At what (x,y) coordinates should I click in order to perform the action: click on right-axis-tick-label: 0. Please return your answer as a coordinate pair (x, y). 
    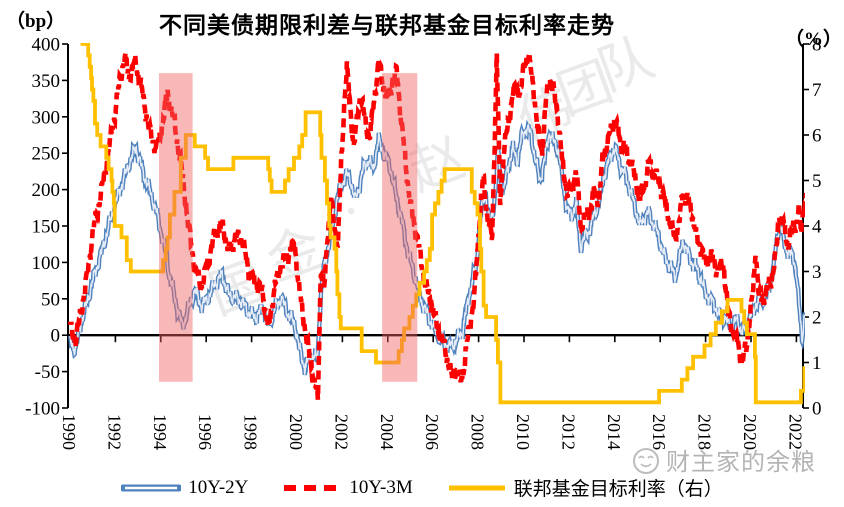
    Looking at the image, I should click on (817, 409).